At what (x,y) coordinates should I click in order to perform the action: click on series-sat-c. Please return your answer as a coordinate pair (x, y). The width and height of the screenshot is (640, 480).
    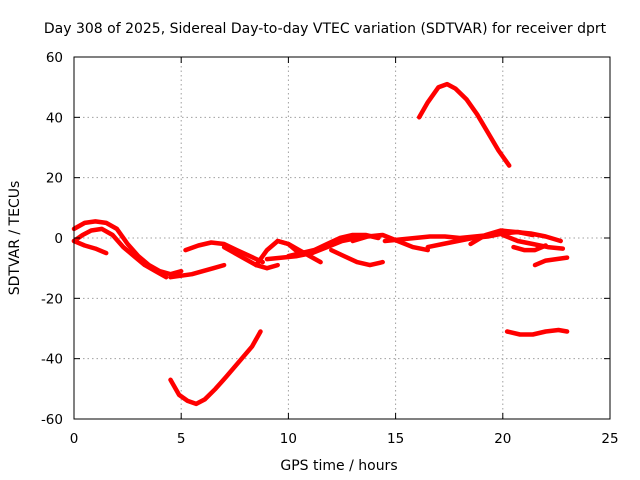
    Looking at the image, I should click on (127, 248).